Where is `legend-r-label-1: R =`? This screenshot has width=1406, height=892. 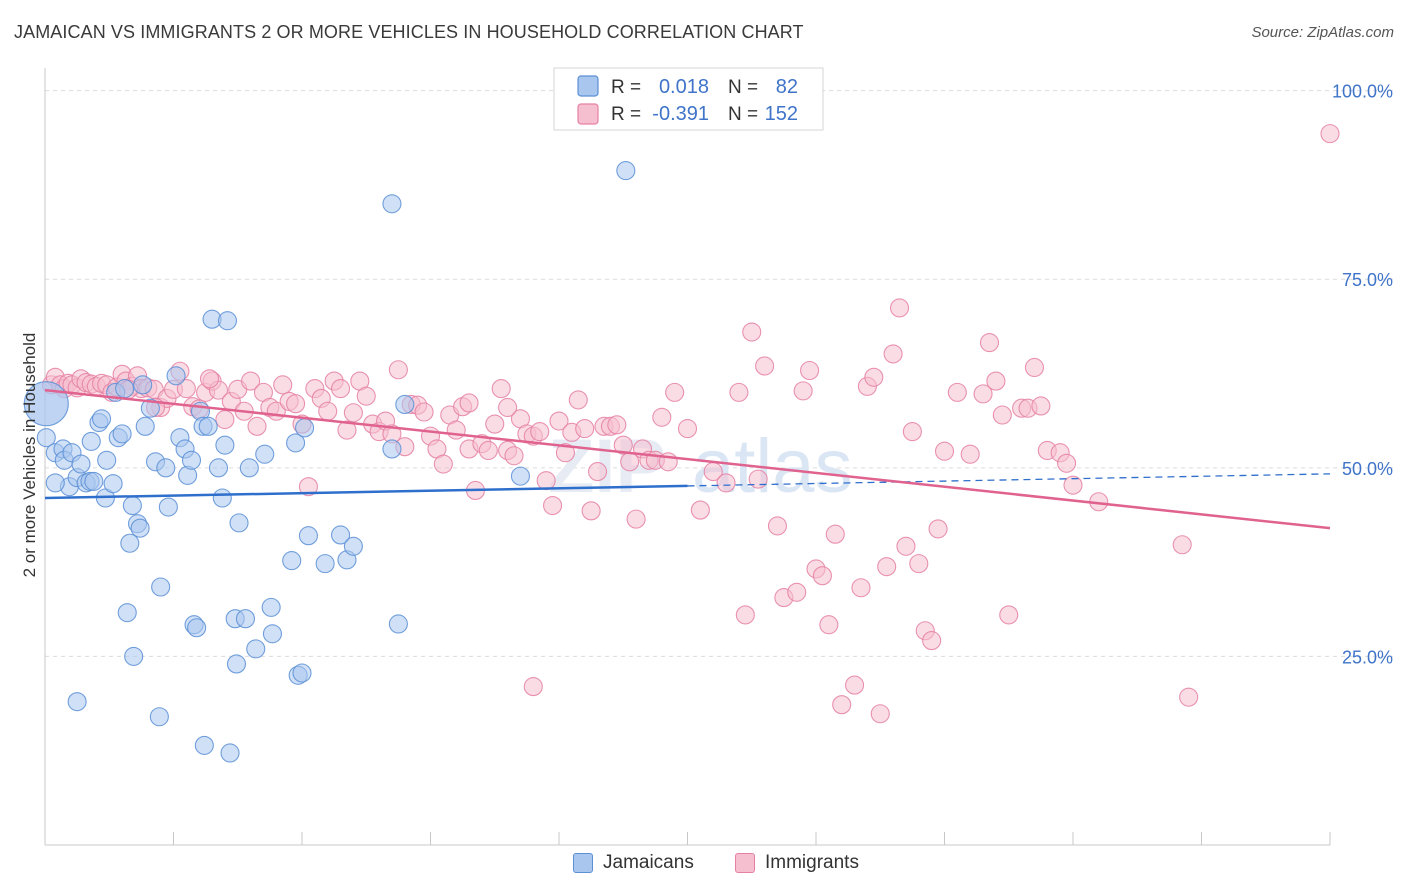 legend-r-label-1: R = is located at coordinates (626, 87).